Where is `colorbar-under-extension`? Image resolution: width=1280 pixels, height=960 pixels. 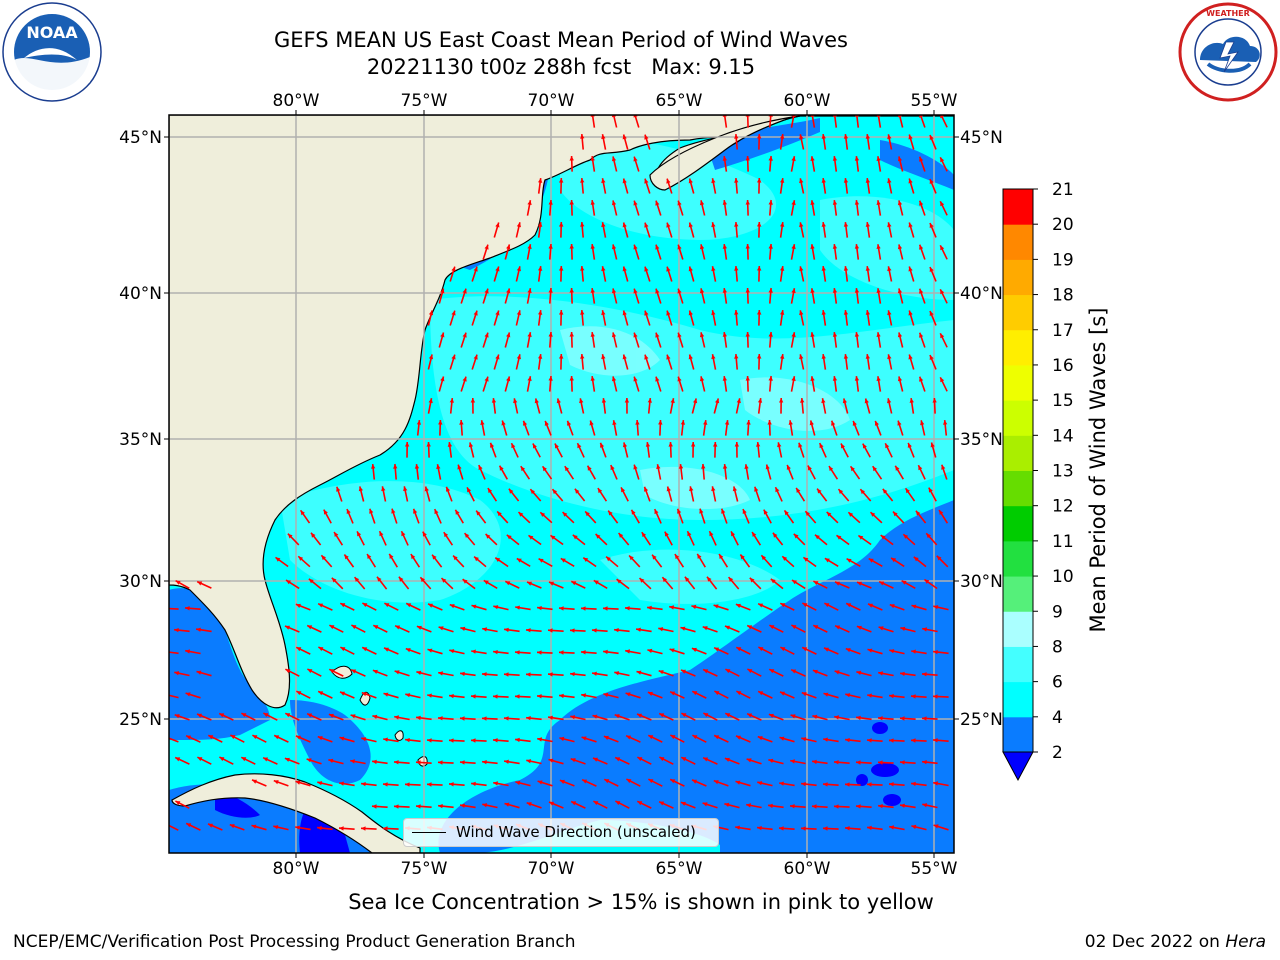
colorbar-under-extension is located at coordinates (1018, 766).